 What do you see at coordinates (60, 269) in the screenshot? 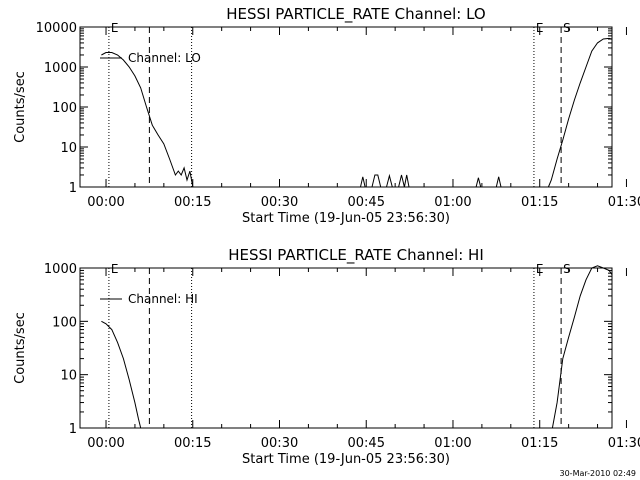
I see `panel-2-y-tick-label: 1000` at bounding box center [60, 269].